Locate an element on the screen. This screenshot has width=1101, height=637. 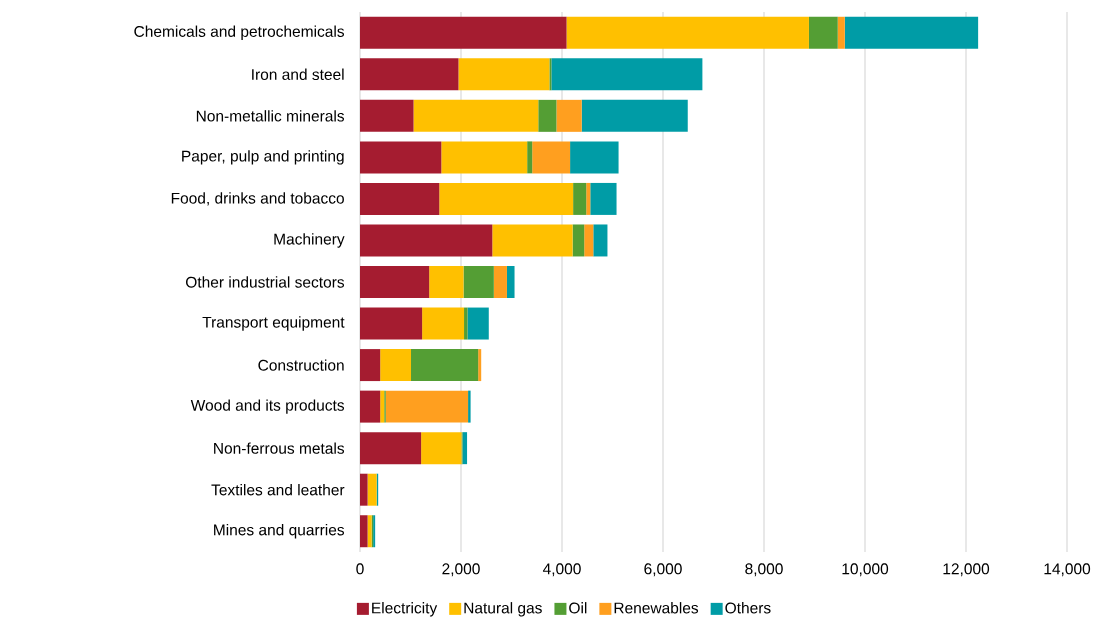
legend-label: Renewables is located at coordinates (656, 608).